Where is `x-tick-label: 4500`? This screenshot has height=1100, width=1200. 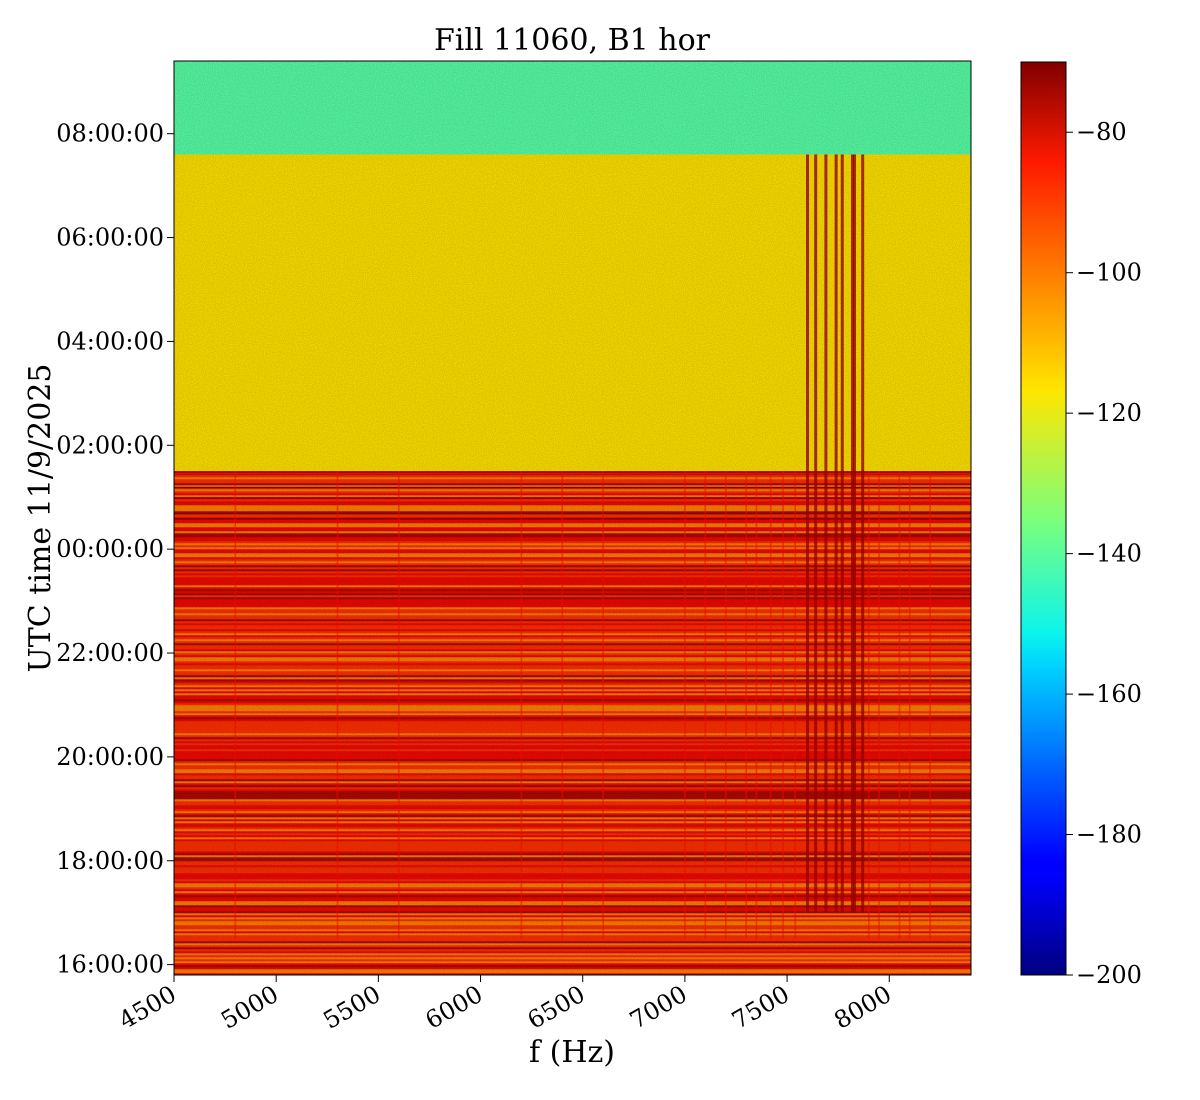 x-tick-label: 4500 is located at coordinates (147, 1007).